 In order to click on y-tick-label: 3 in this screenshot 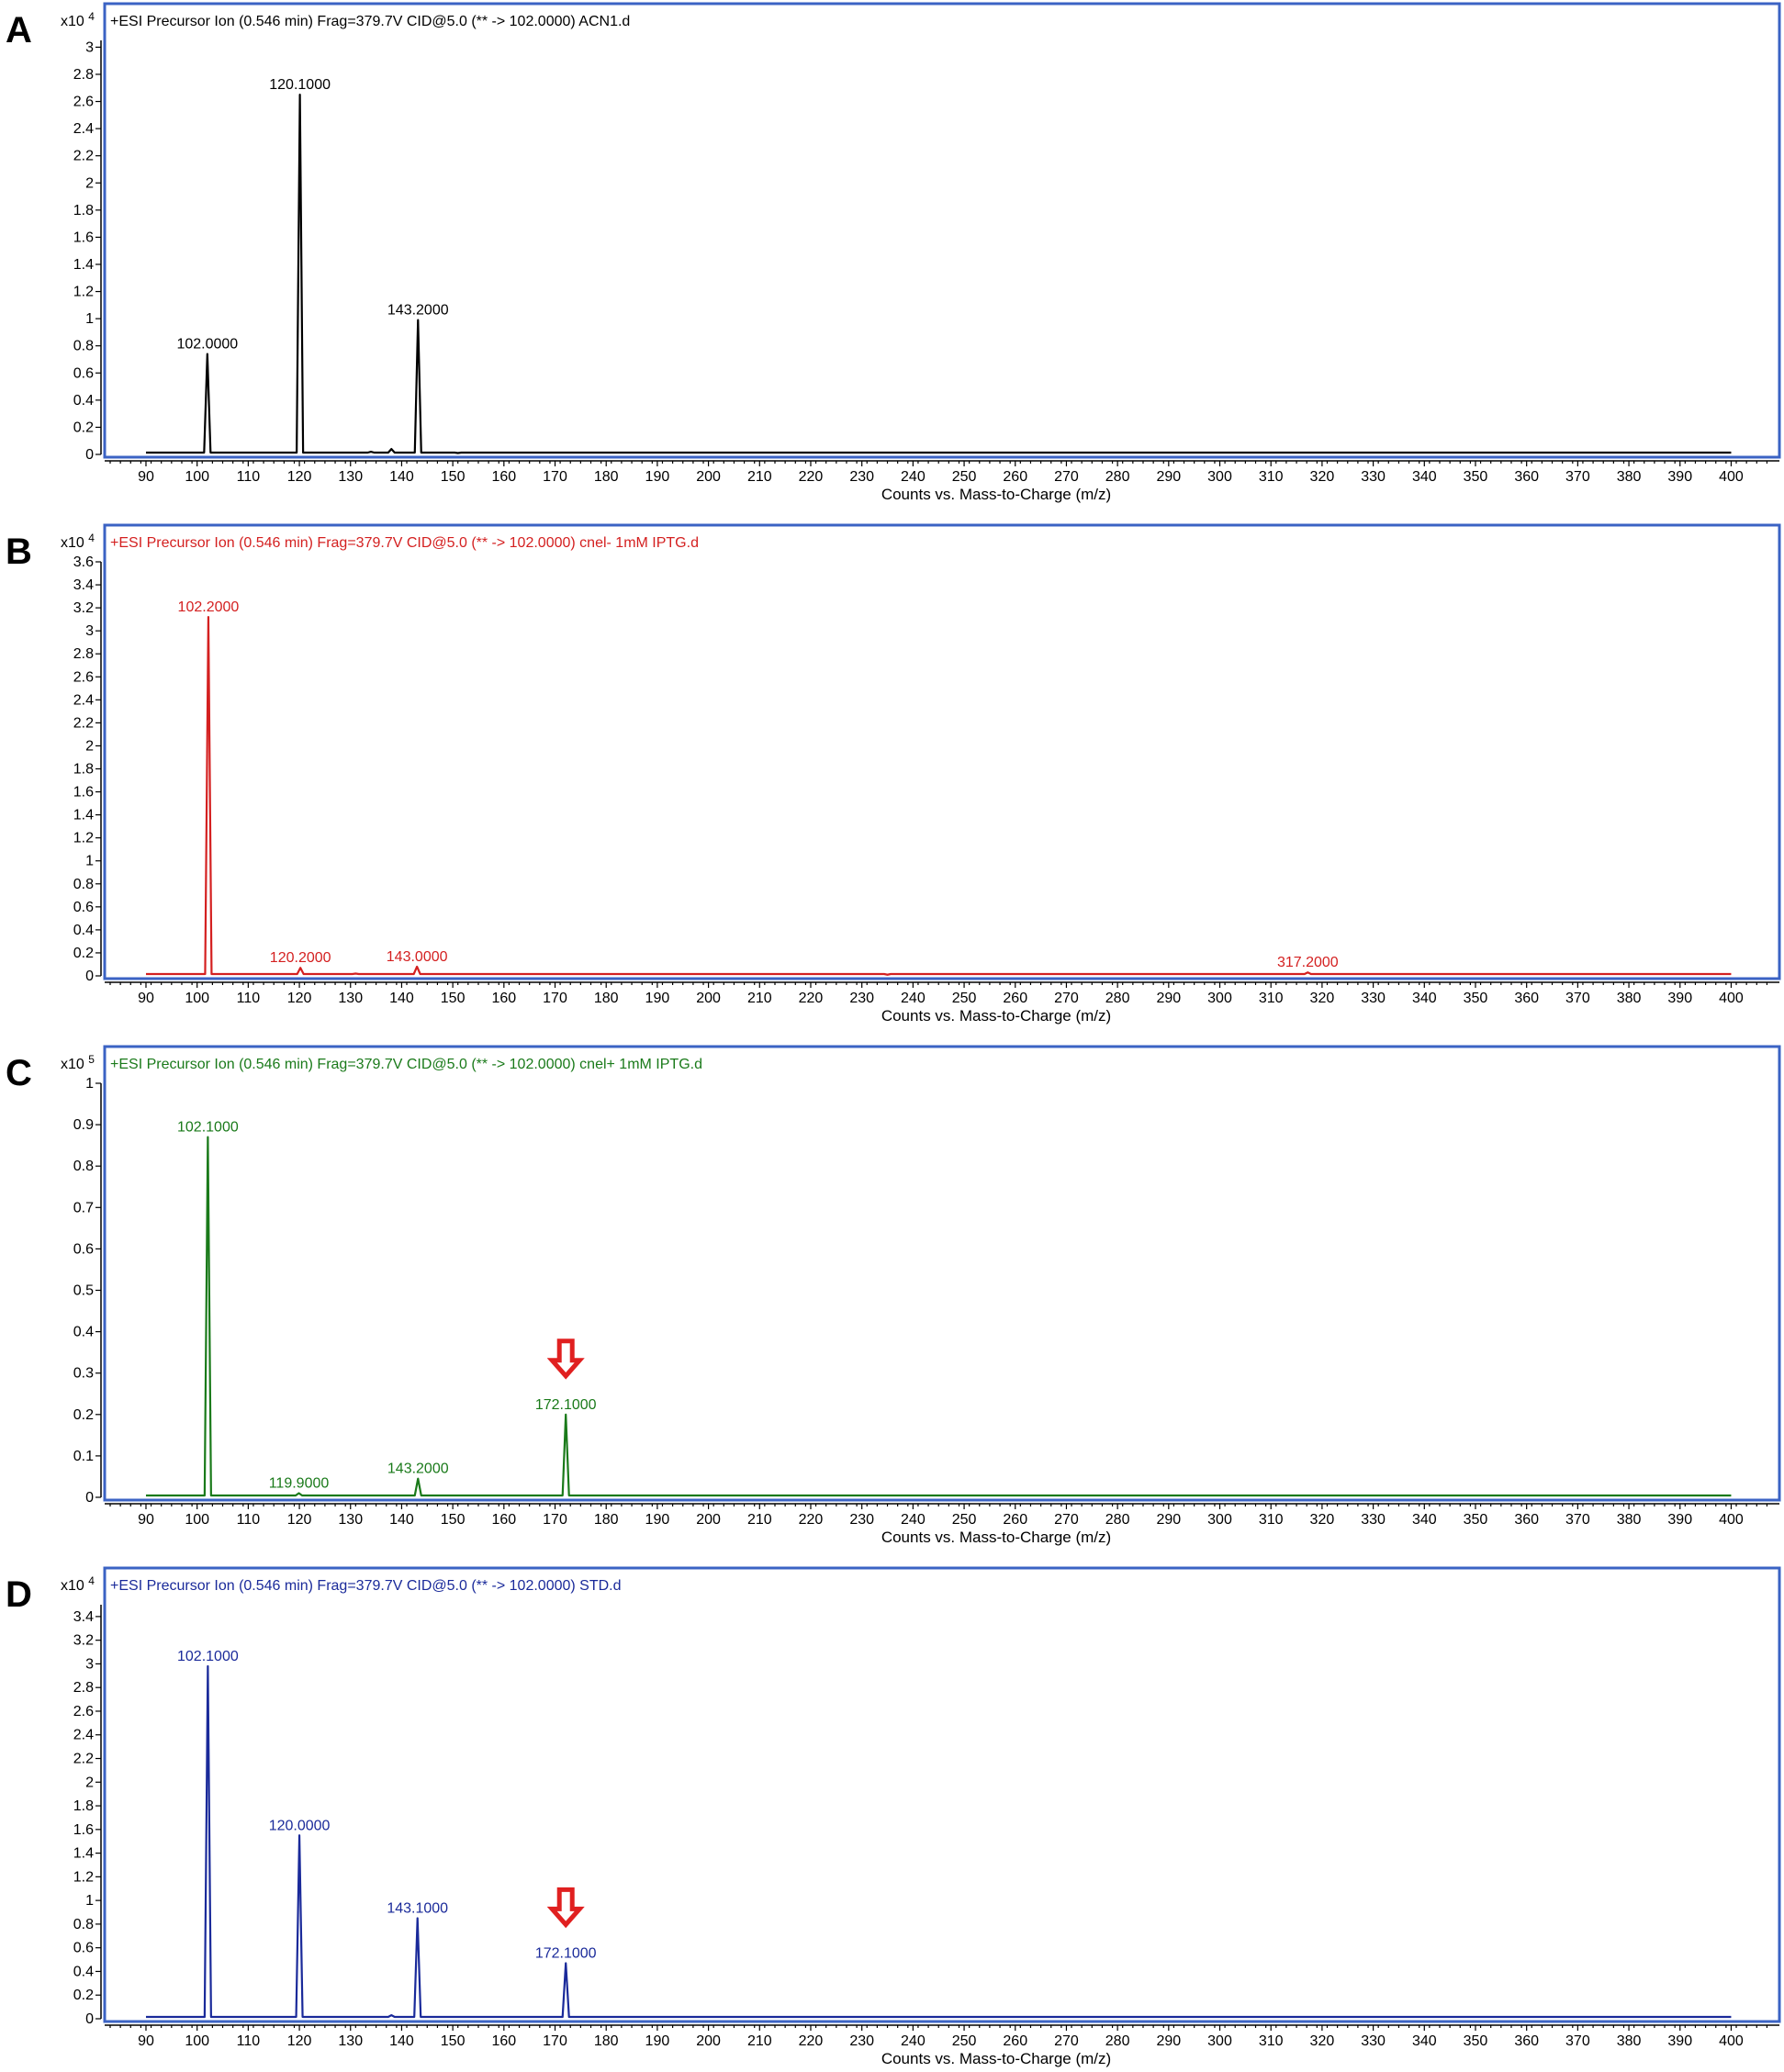, I will do `click(89, 47)`.